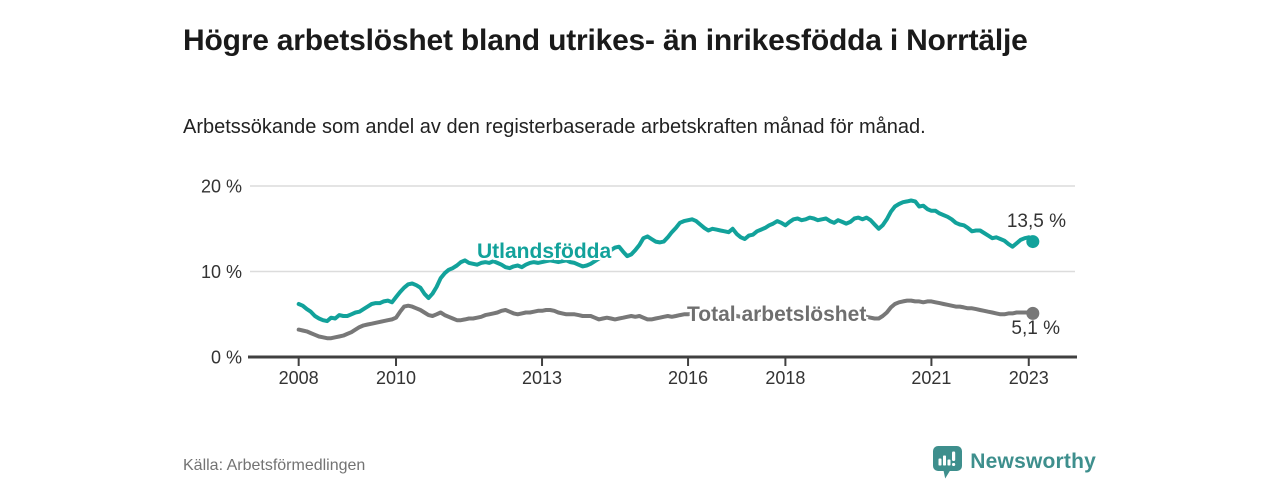 This screenshot has height=480, width=1280. I want to click on series-label-utlandsfodda: Utlandsfödda, so click(544, 251).